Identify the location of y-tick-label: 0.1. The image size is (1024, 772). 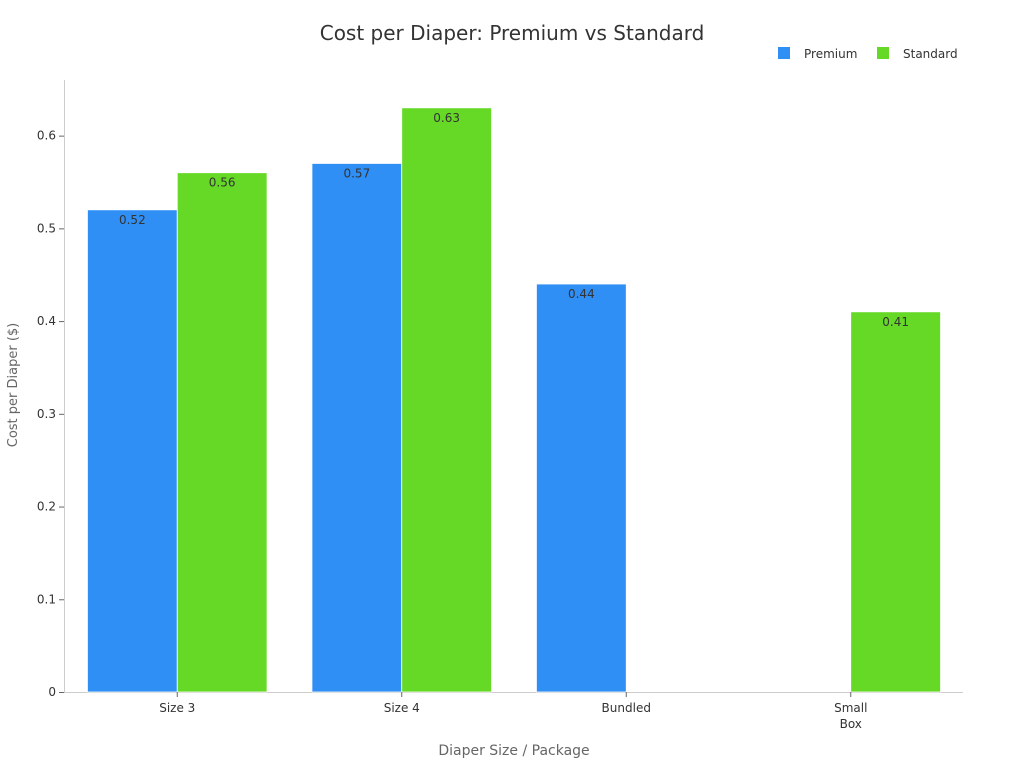
(46, 599).